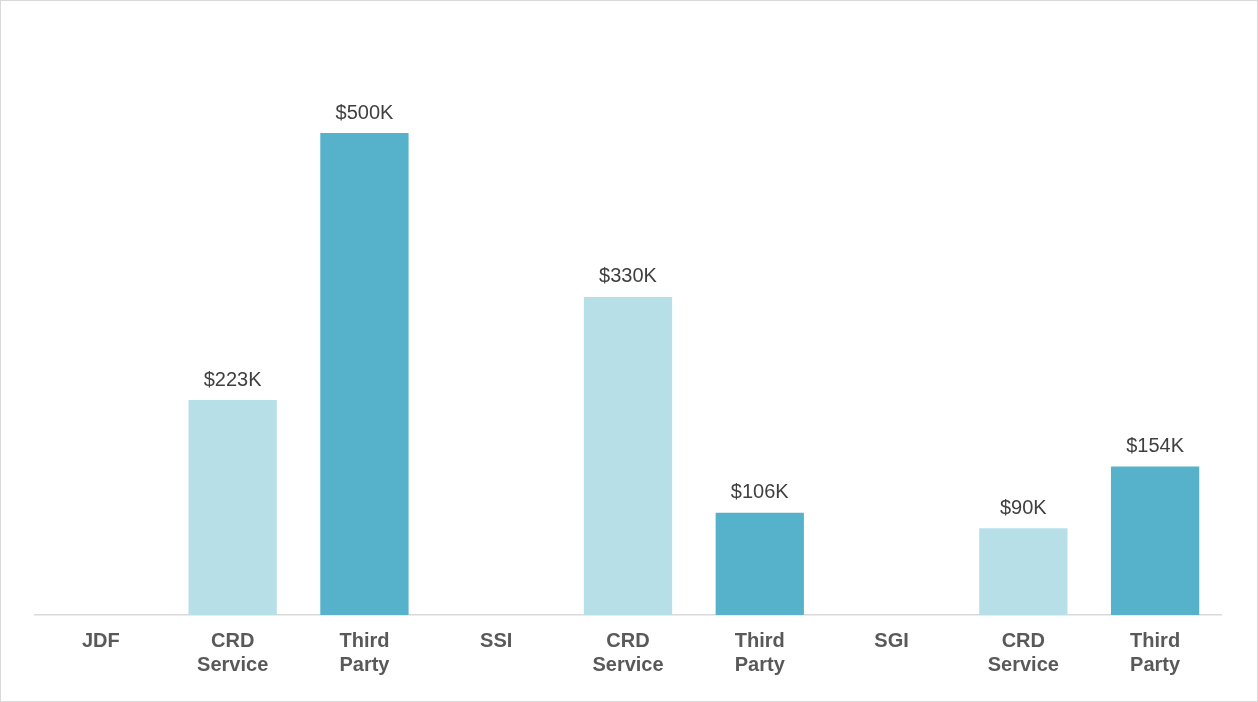 This screenshot has width=1258, height=702. What do you see at coordinates (1023, 506) in the screenshot?
I see `data-label: $90K` at bounding box center [1023, 506].